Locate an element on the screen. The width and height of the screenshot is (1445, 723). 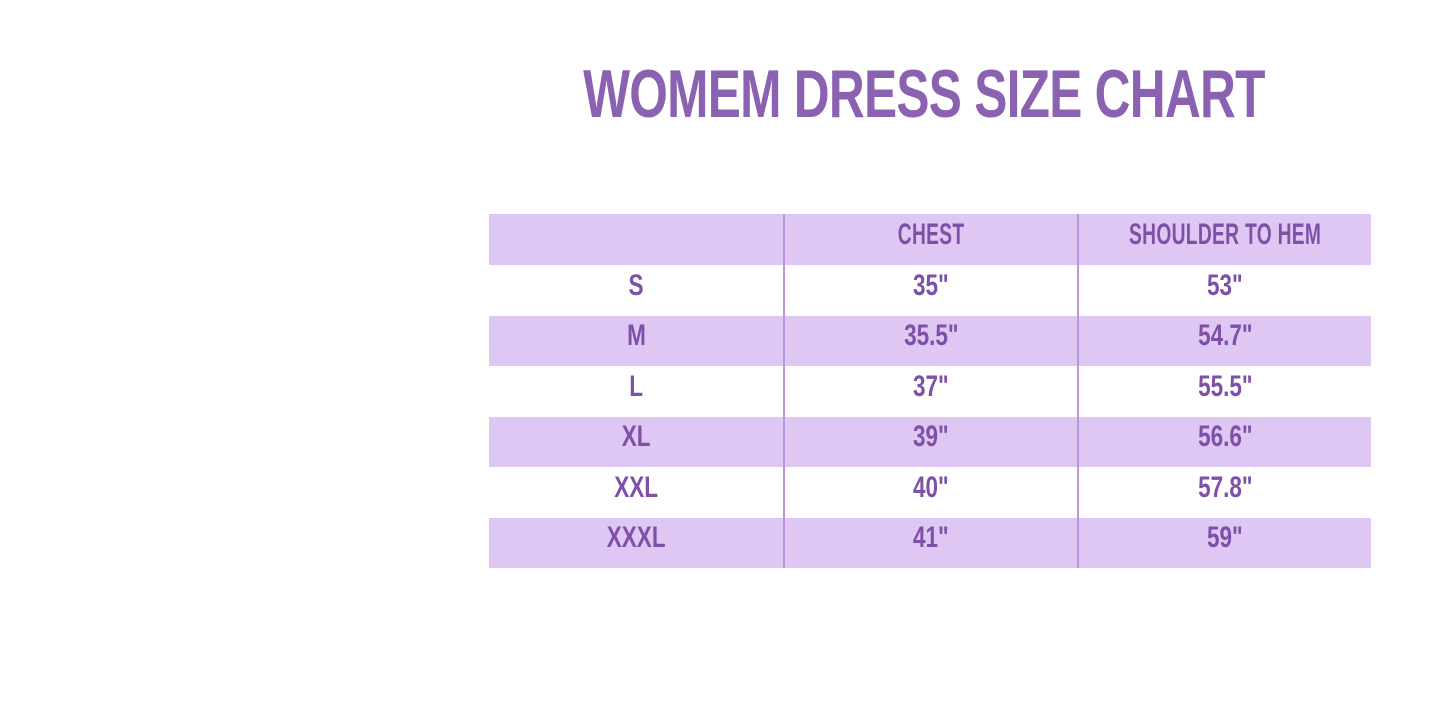
cell-text: 41" is located at coordinates (931, 538).